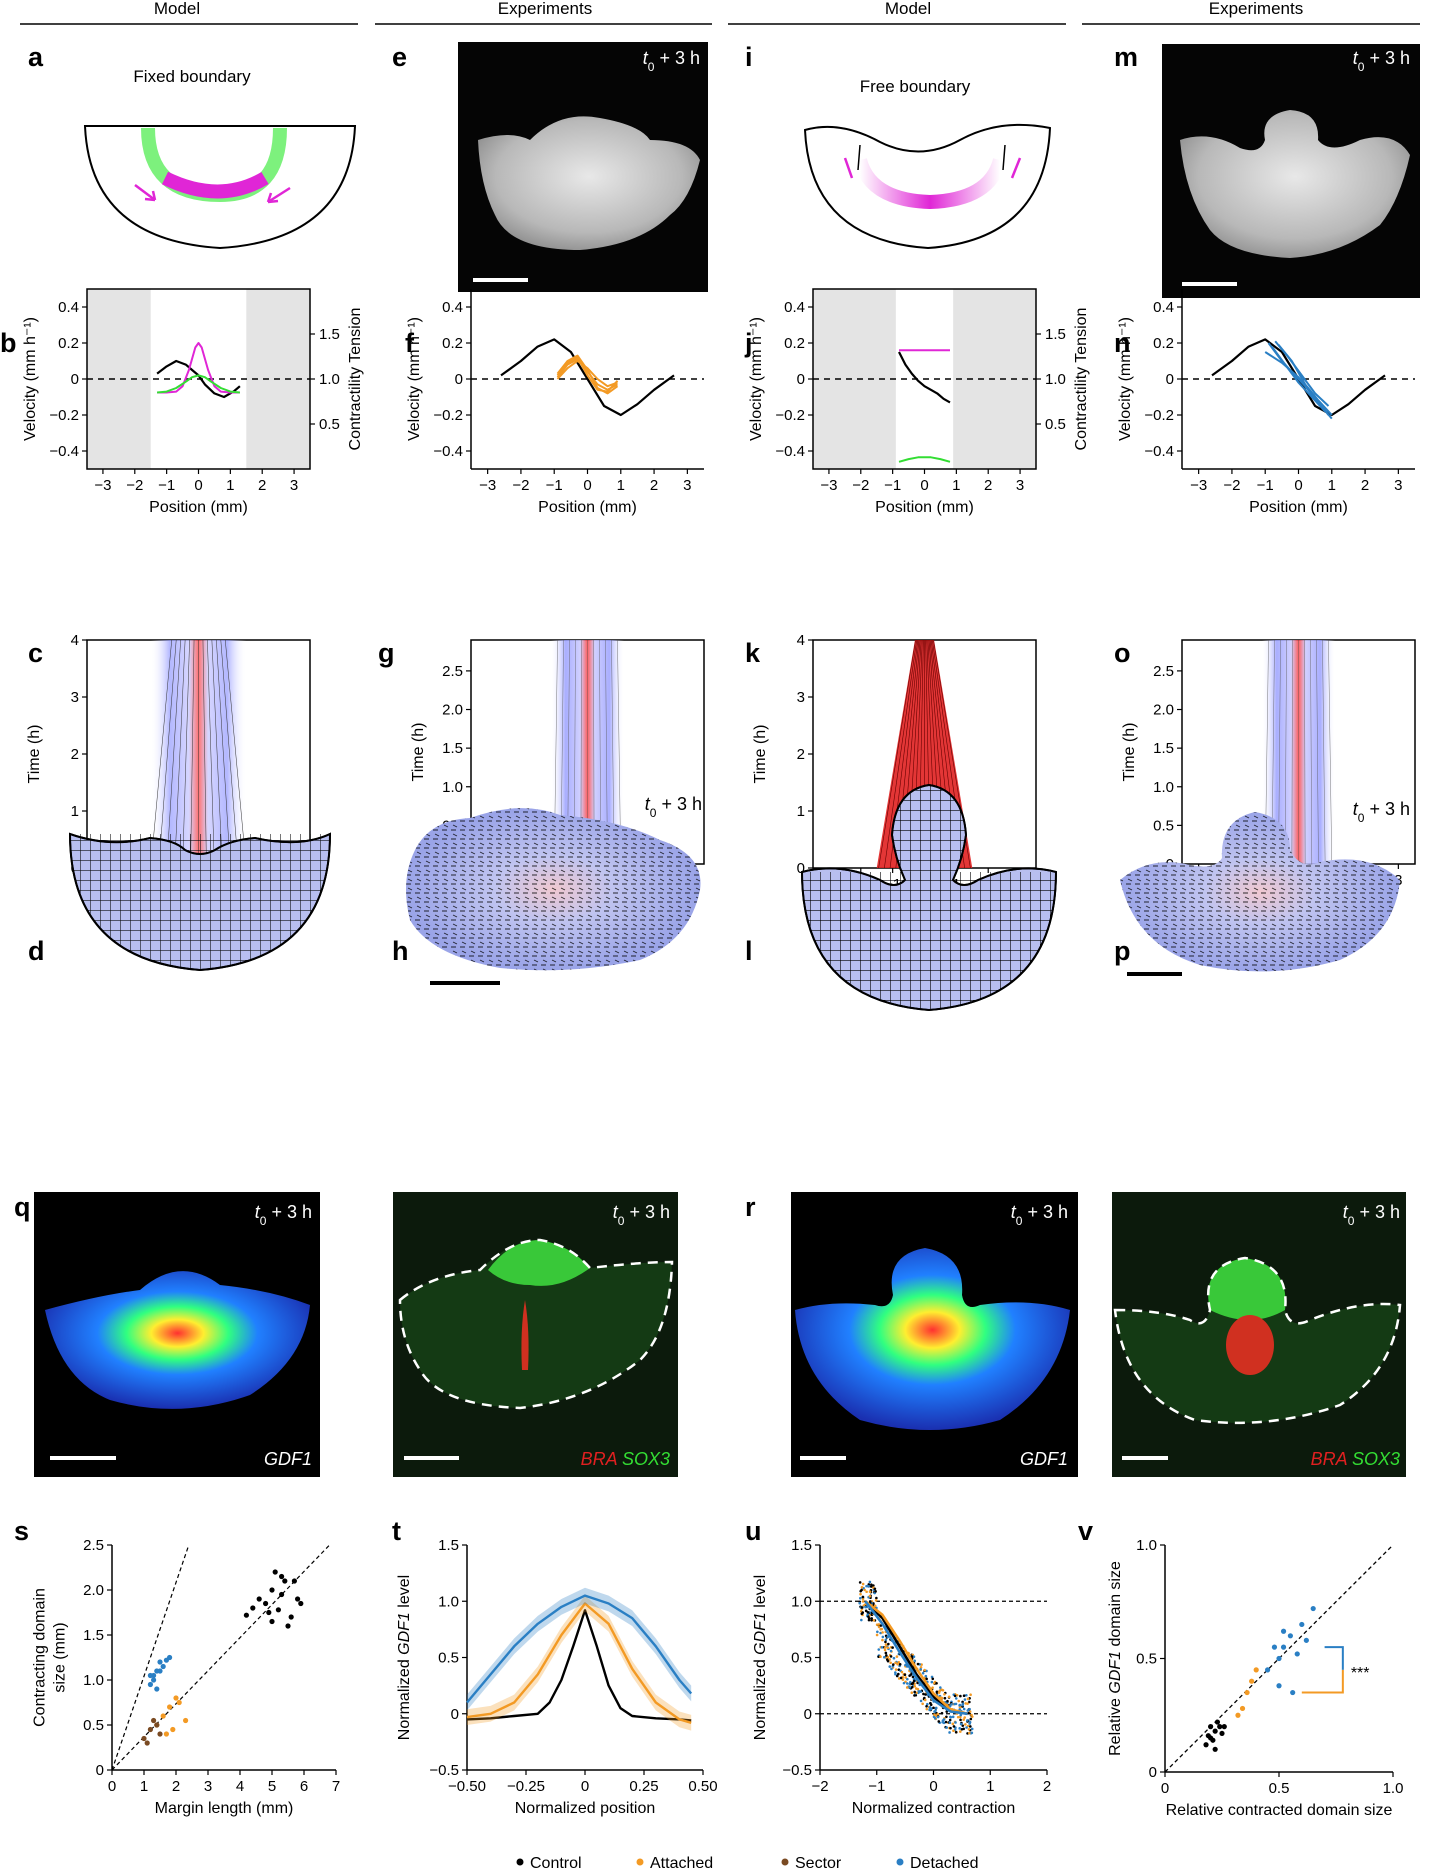 This screenshot has height=1874, width=1437. What do you see at coordinates (1039, 1215) in the screenshot?
I see `timestamp-r: t0 + 3 h` at bounding box center [1039, 1215].